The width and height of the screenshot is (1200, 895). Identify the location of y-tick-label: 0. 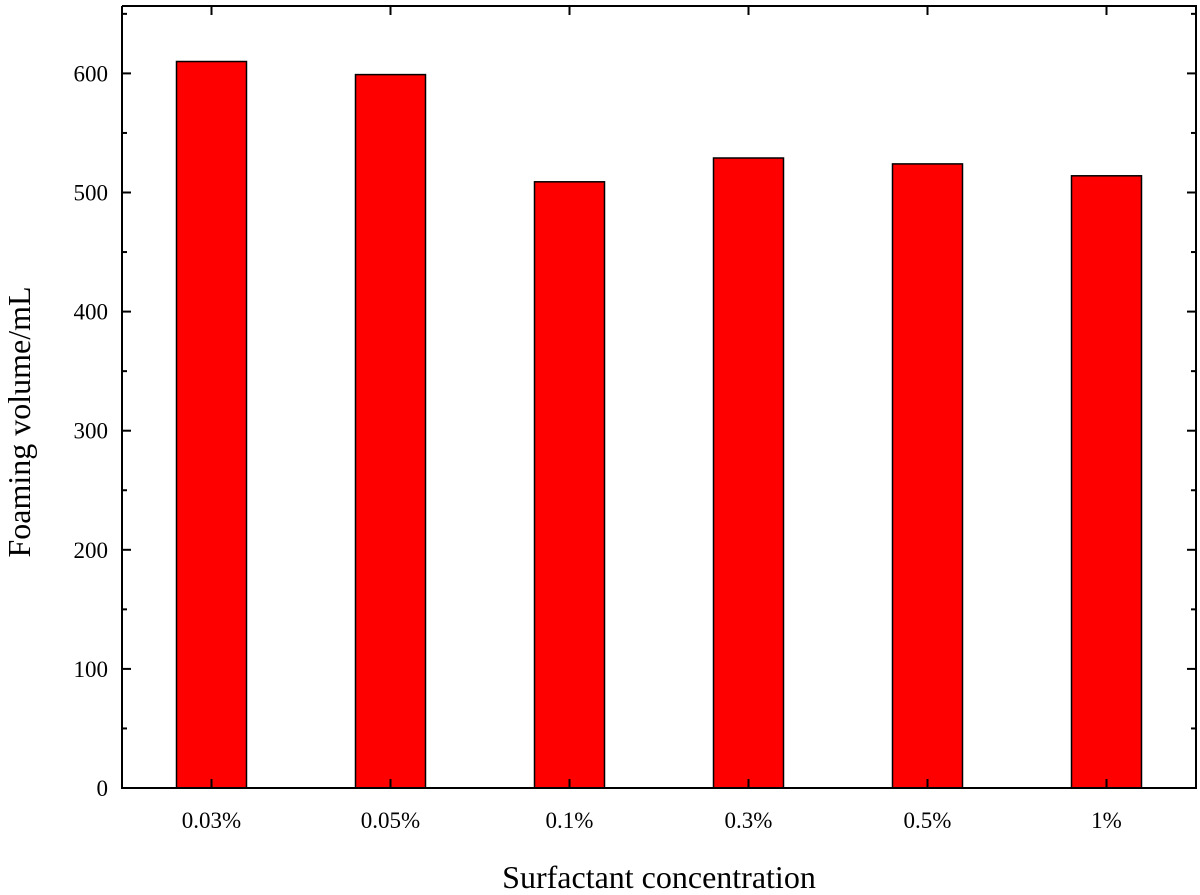
(103, 788).